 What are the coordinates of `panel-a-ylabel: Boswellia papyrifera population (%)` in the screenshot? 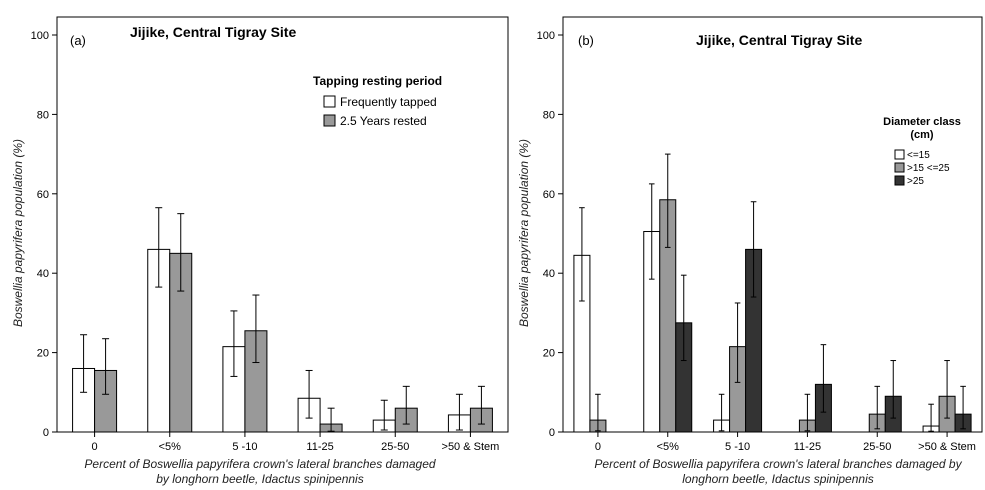 It's located at (18, 233).